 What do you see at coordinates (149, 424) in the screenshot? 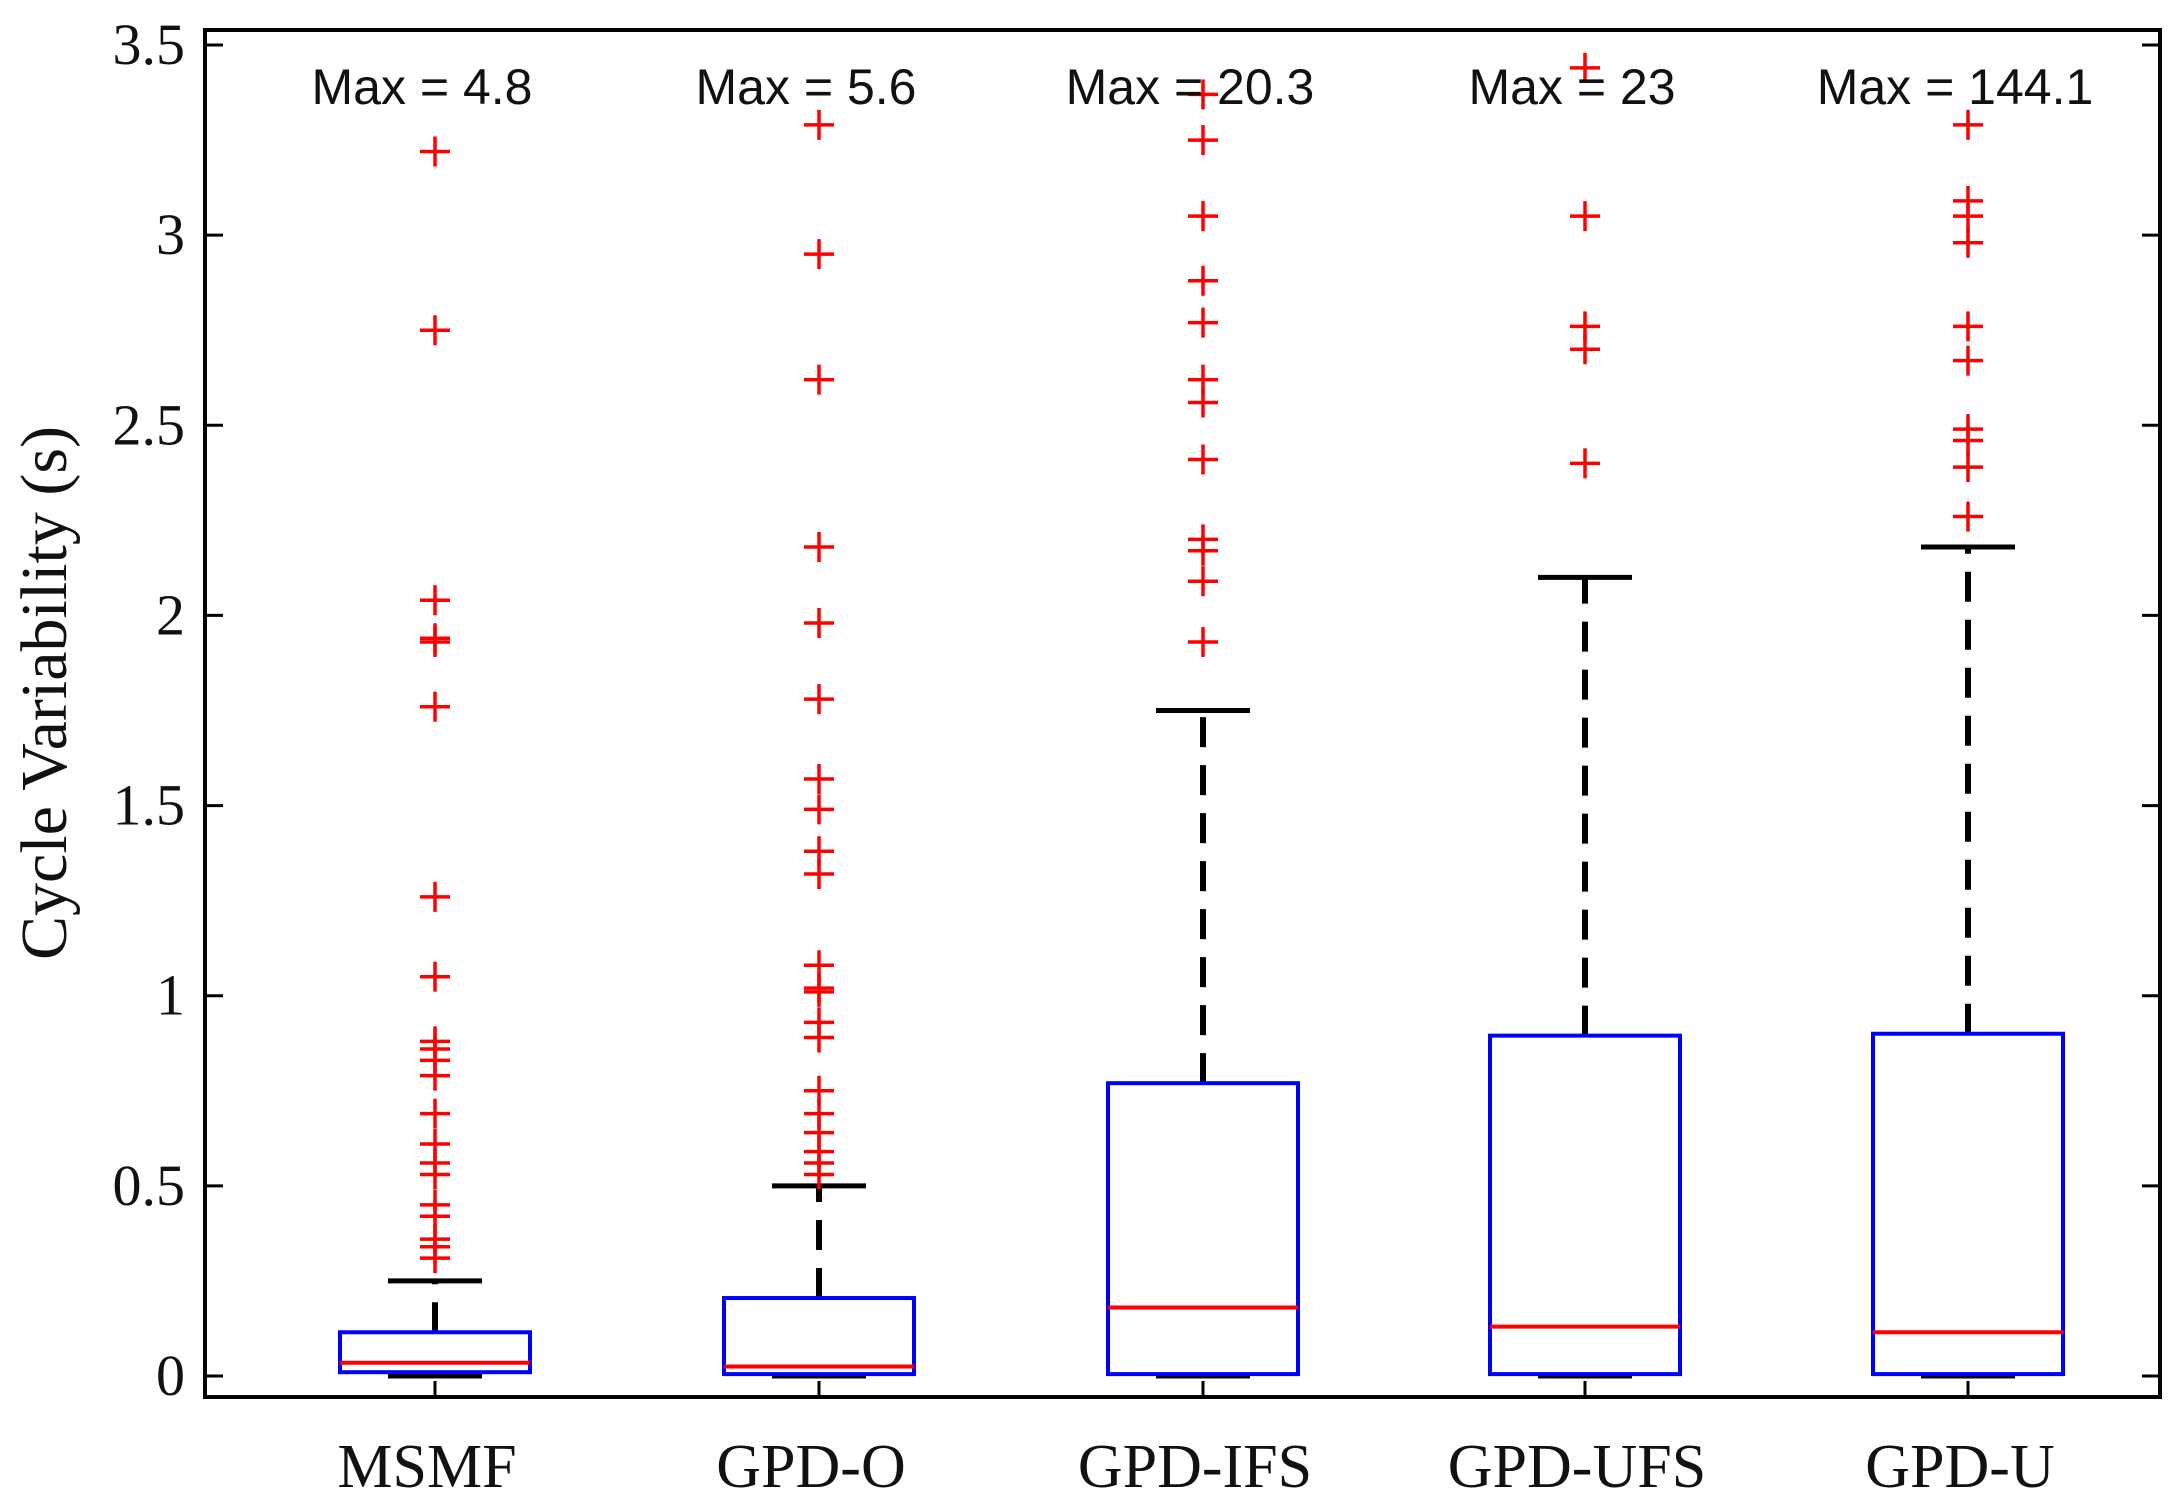
I see `y-tick-label: 2.5` at bounding box center [149, 424].